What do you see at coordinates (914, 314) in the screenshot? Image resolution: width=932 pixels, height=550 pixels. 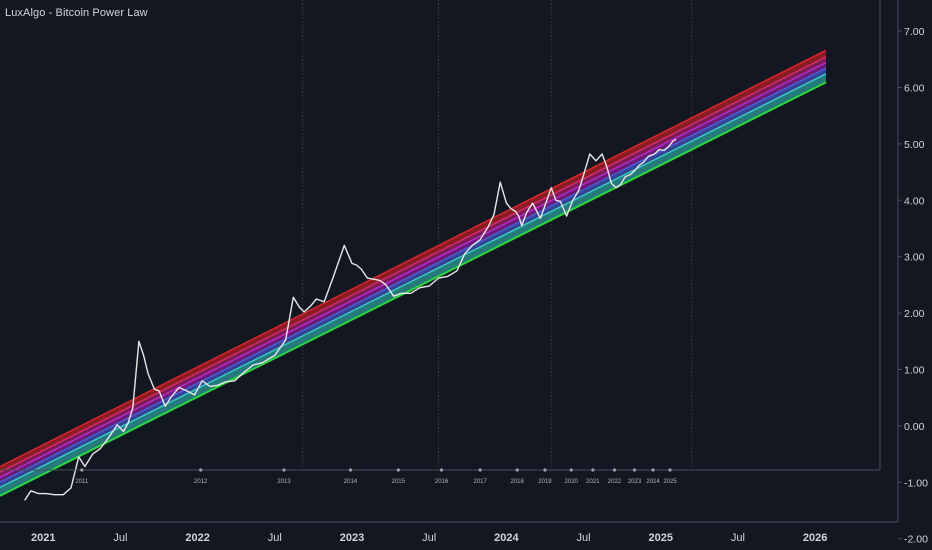 I see `y-tick-label: 2.00` at bounding box center [914, 314].